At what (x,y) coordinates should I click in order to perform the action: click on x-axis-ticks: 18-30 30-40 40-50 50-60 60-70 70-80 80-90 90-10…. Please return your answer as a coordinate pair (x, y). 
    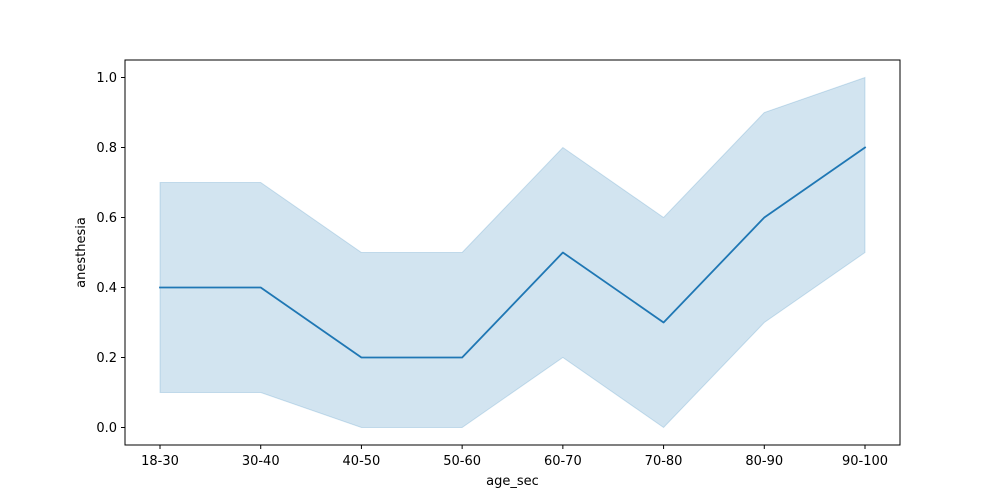
    Looking at the image, I should click on (514, 457).